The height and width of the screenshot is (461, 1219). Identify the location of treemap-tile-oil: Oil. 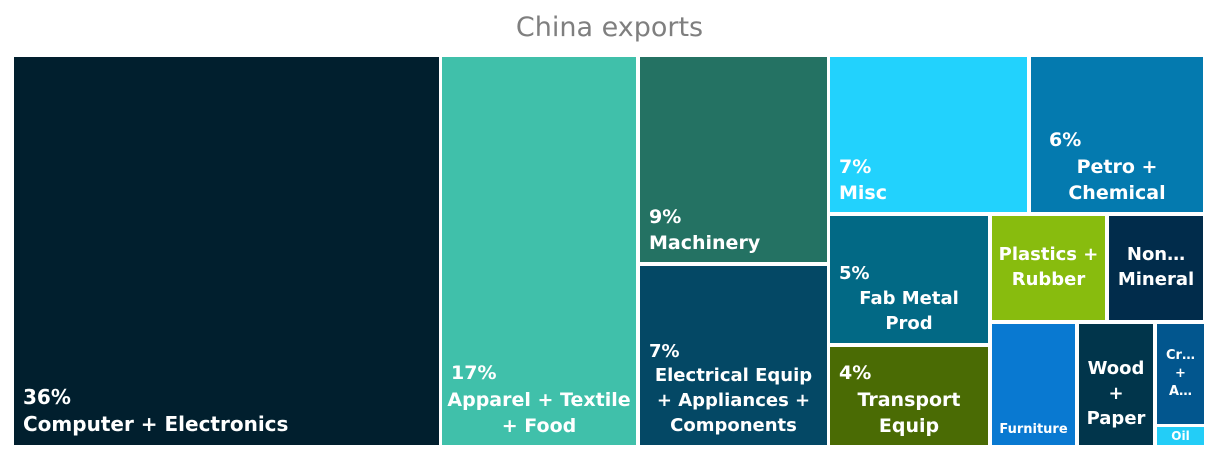
(1180, 436).